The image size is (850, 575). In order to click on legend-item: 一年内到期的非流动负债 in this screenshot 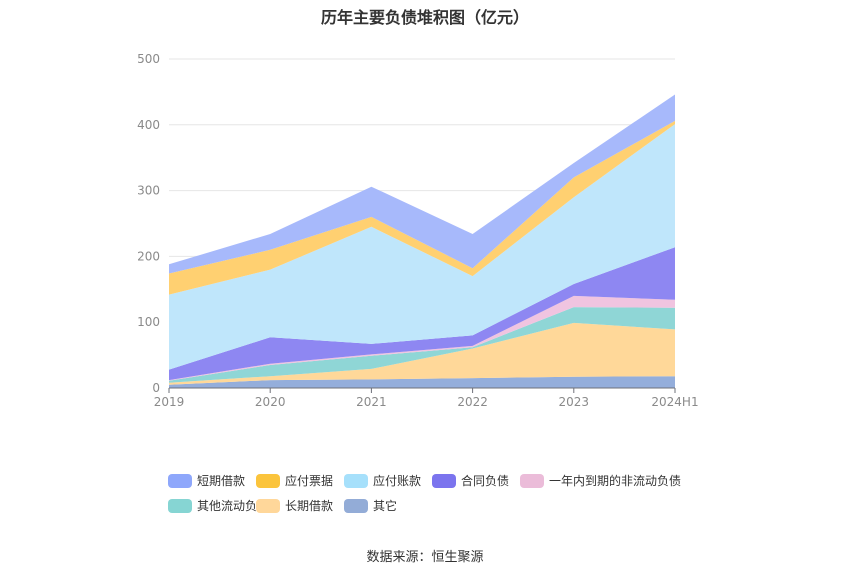, I will do `click(600, 480)`.